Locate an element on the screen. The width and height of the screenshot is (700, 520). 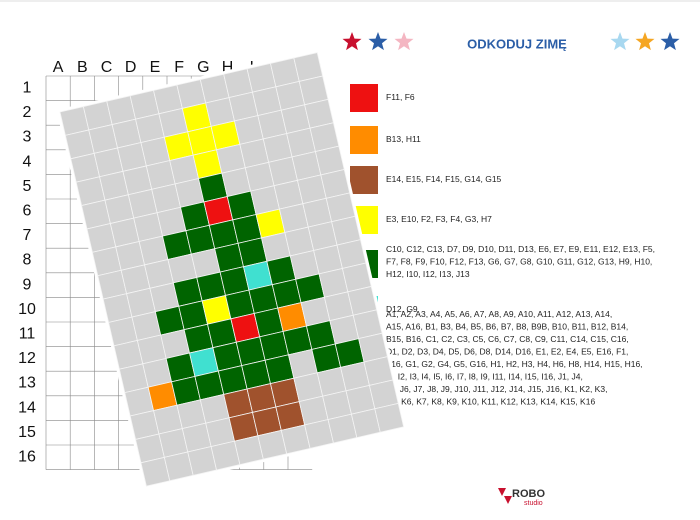
title: ODKODUJ ZIMĘ is located at coordinates (517, 43).